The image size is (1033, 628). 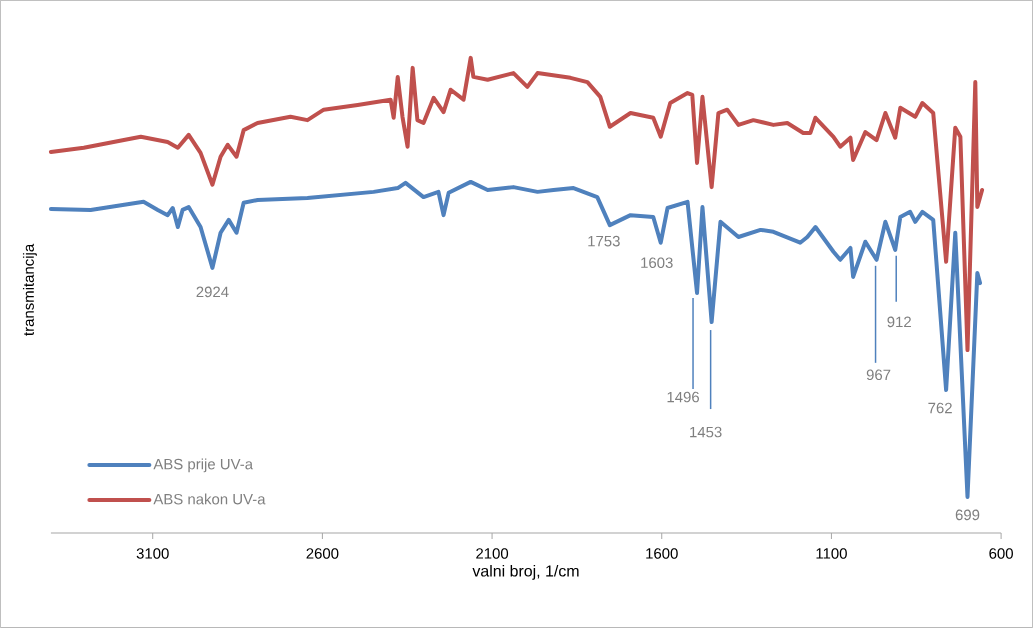 What do you see at coordinates (657, 263) in the screenshot?
I see `annotation: 1603` at bounding box center [657, 263].